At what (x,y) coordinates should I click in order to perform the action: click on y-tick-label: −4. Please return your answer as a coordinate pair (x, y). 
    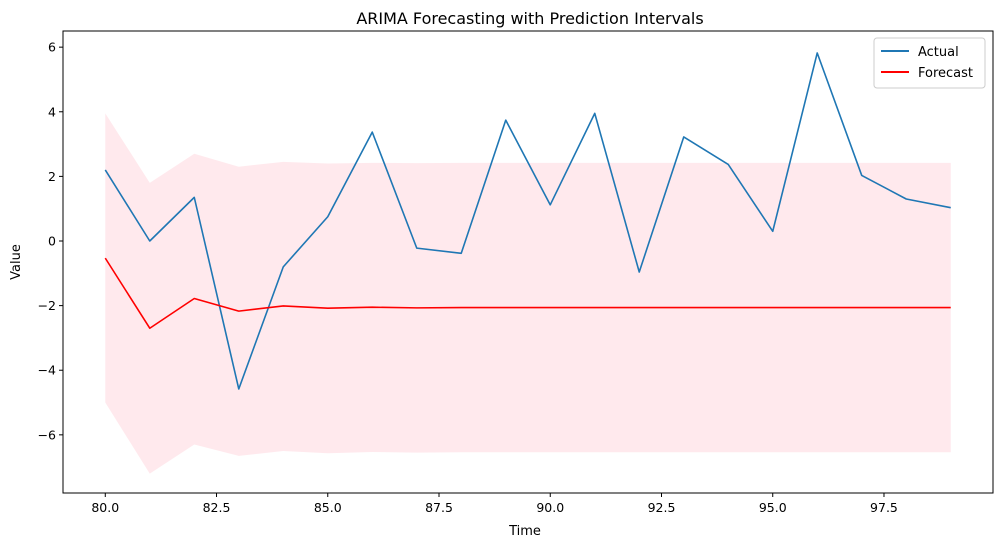
    Looking at the image, I should click on (47, 370).